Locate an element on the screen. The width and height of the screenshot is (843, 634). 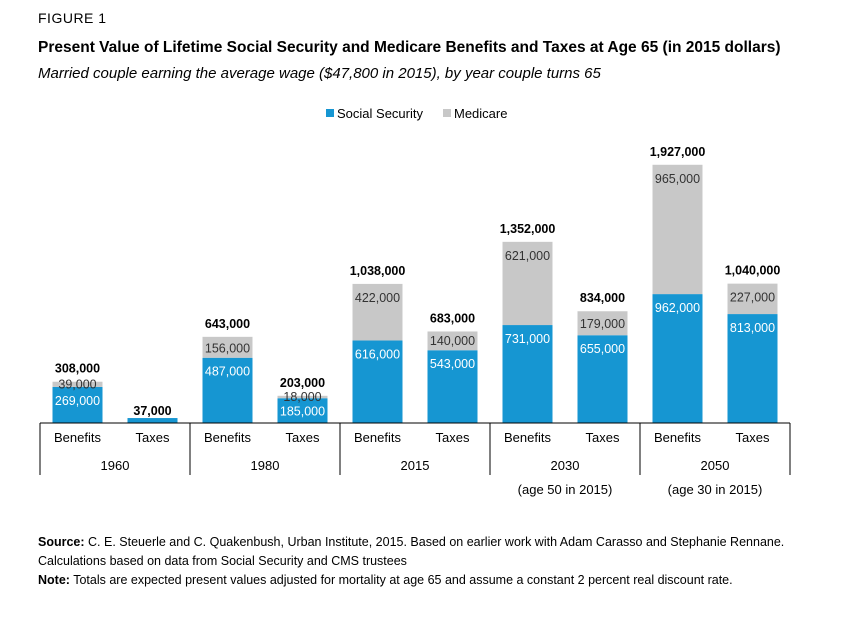
data-label-medicare: 18,000 is located at coordinates (302, 397).